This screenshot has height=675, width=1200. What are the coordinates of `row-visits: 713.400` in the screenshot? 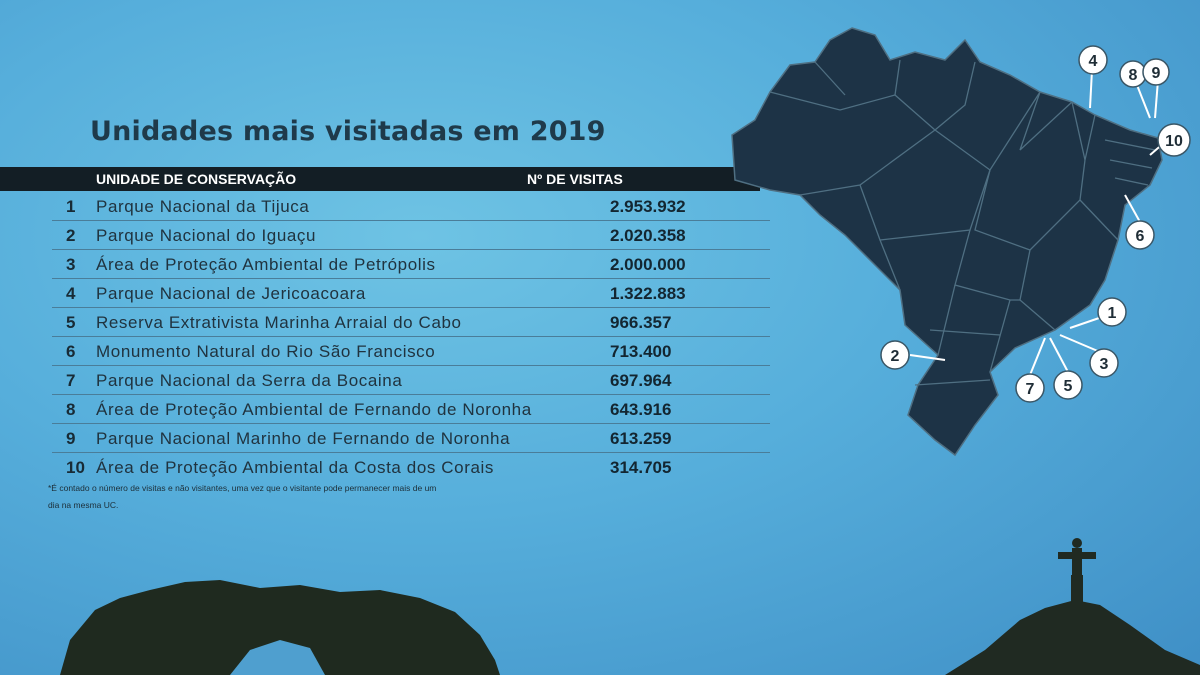 It's located at (641, 351).